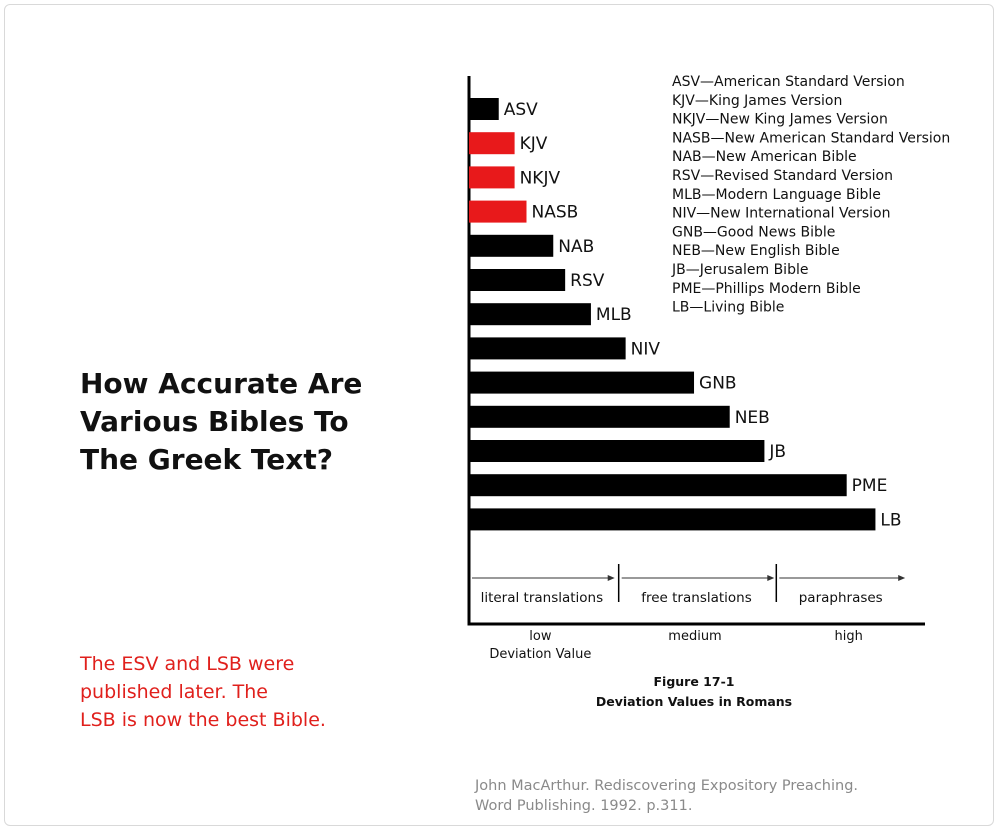 Image resolution: width=1000 pixels, height=833 pixels. I want to click on bar-label-neb: NEB, so click(752, 418).